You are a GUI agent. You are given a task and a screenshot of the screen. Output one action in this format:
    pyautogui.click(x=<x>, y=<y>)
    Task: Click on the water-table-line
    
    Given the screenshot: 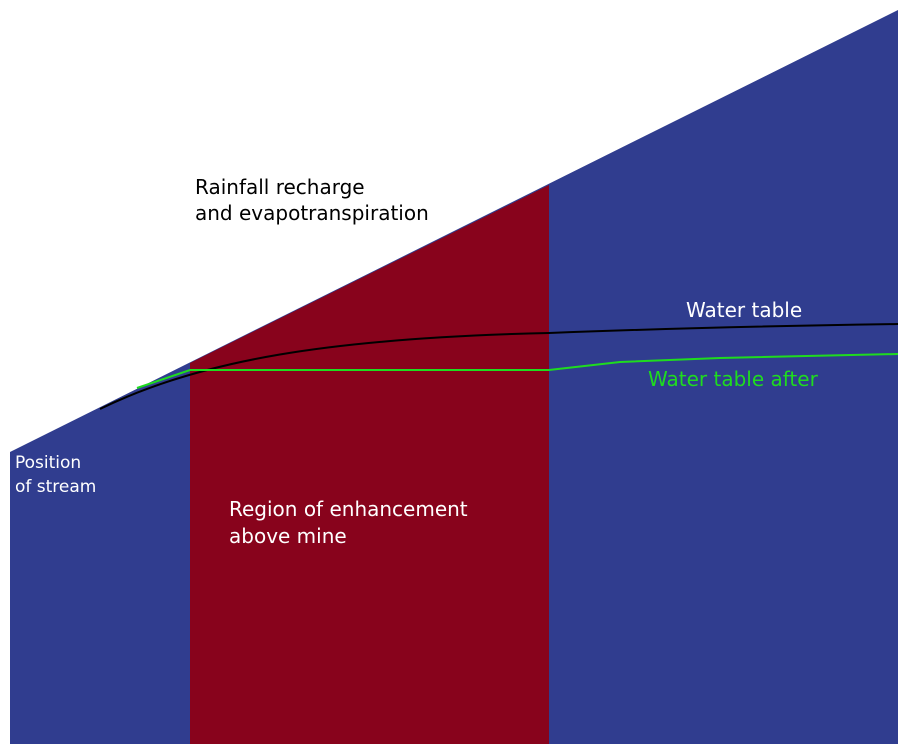 What is the action you would take?
    pyautogui.click(x=498, y=366)
    